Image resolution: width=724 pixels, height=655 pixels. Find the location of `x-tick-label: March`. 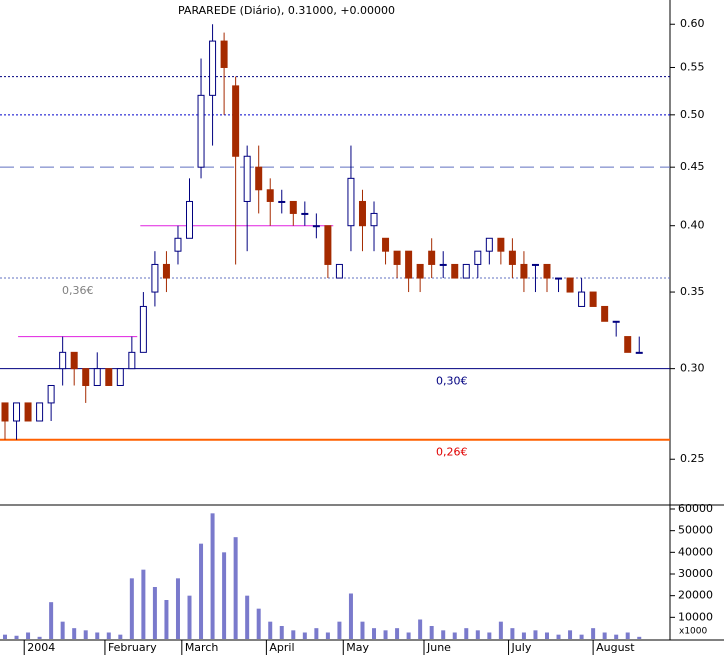

x-tick-label: March is located at coordinates (202, 647).